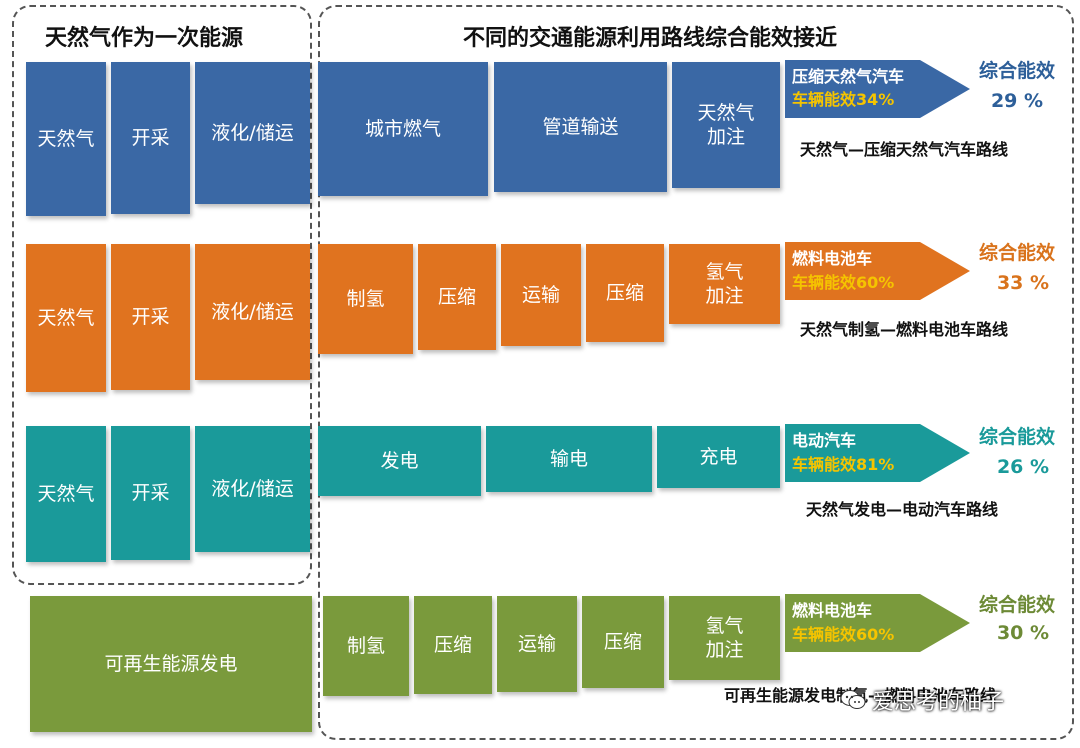  I want to click on row2-vehicle-name: 燃料电池车, so click(832, 258).